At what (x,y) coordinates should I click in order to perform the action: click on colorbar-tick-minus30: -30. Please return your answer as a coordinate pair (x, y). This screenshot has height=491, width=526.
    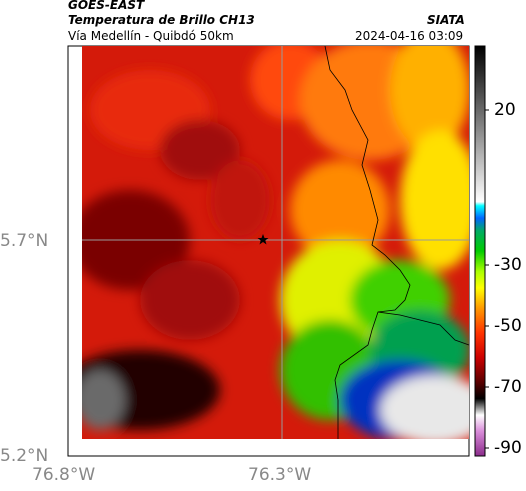
    Looking at the image, I should click on (508, 265).